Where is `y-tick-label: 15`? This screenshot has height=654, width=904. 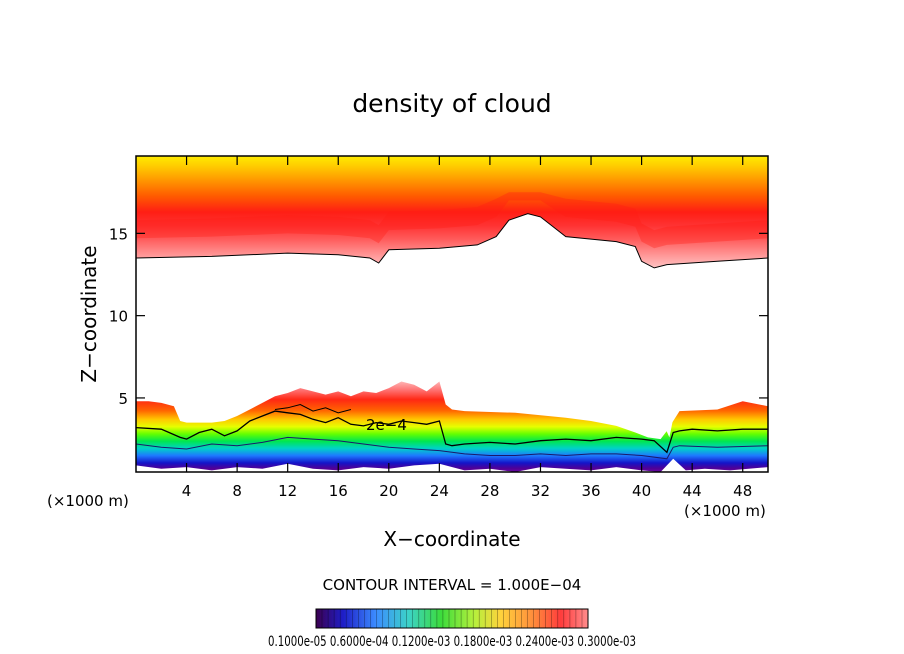 y-tick-label: 15 is located at coordinates (118, 234).